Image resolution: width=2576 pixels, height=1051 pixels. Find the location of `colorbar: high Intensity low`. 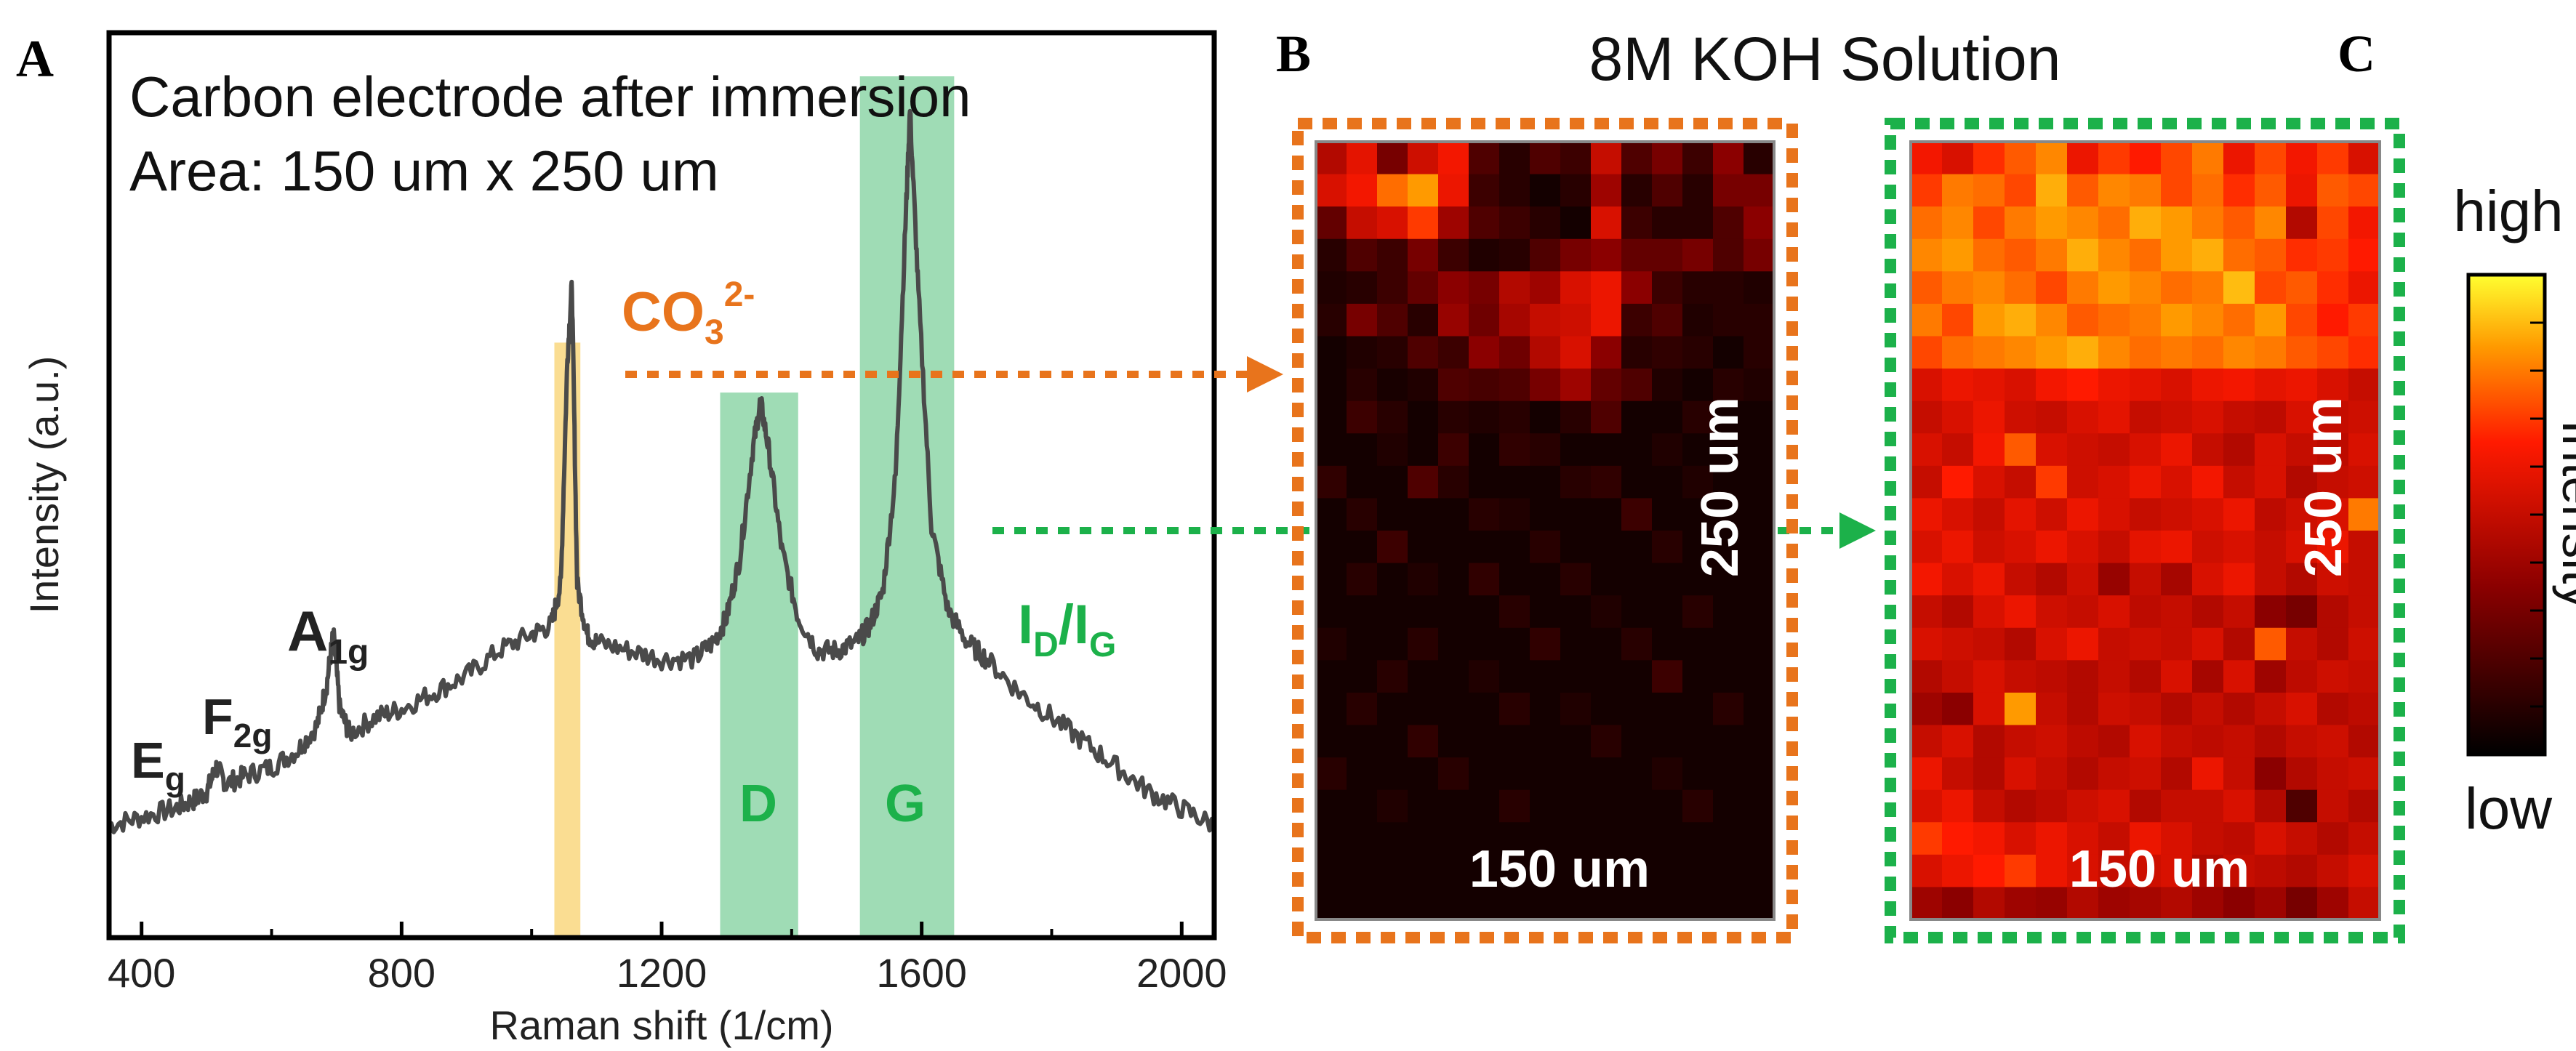

colorbar: high Intensity low is located at coordinates (2514, 510).